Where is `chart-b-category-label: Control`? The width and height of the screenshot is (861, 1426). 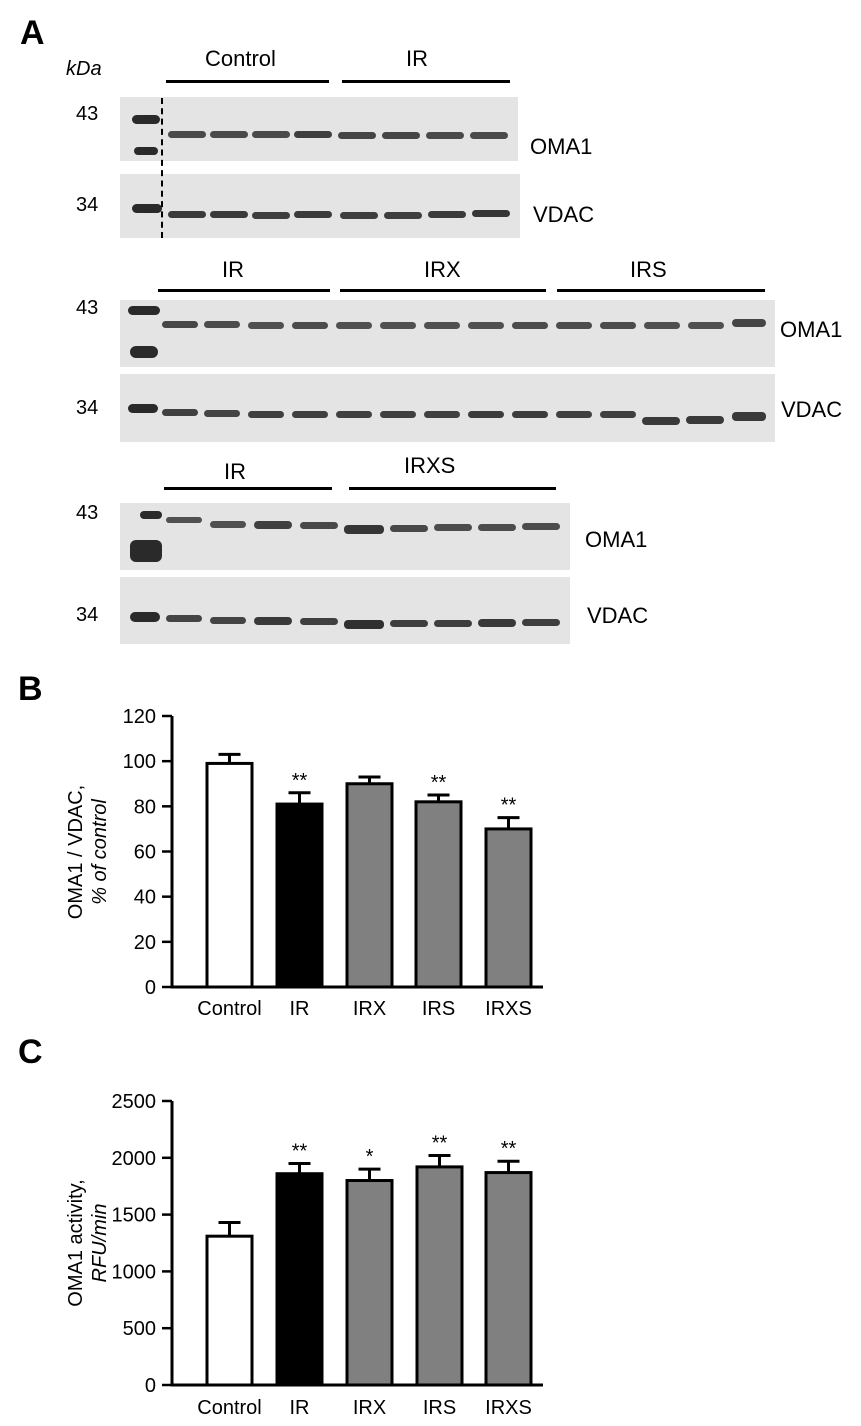 chart-b-category-label: Control is located at coordinates (229, 1009).